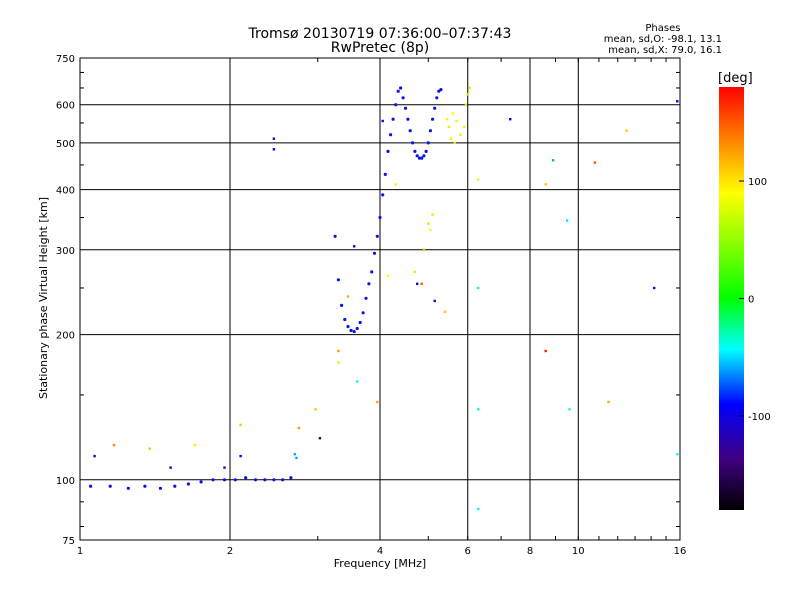 The image size is (800, 600). I want to click on x-tick-label: 16, so click(680, 551).